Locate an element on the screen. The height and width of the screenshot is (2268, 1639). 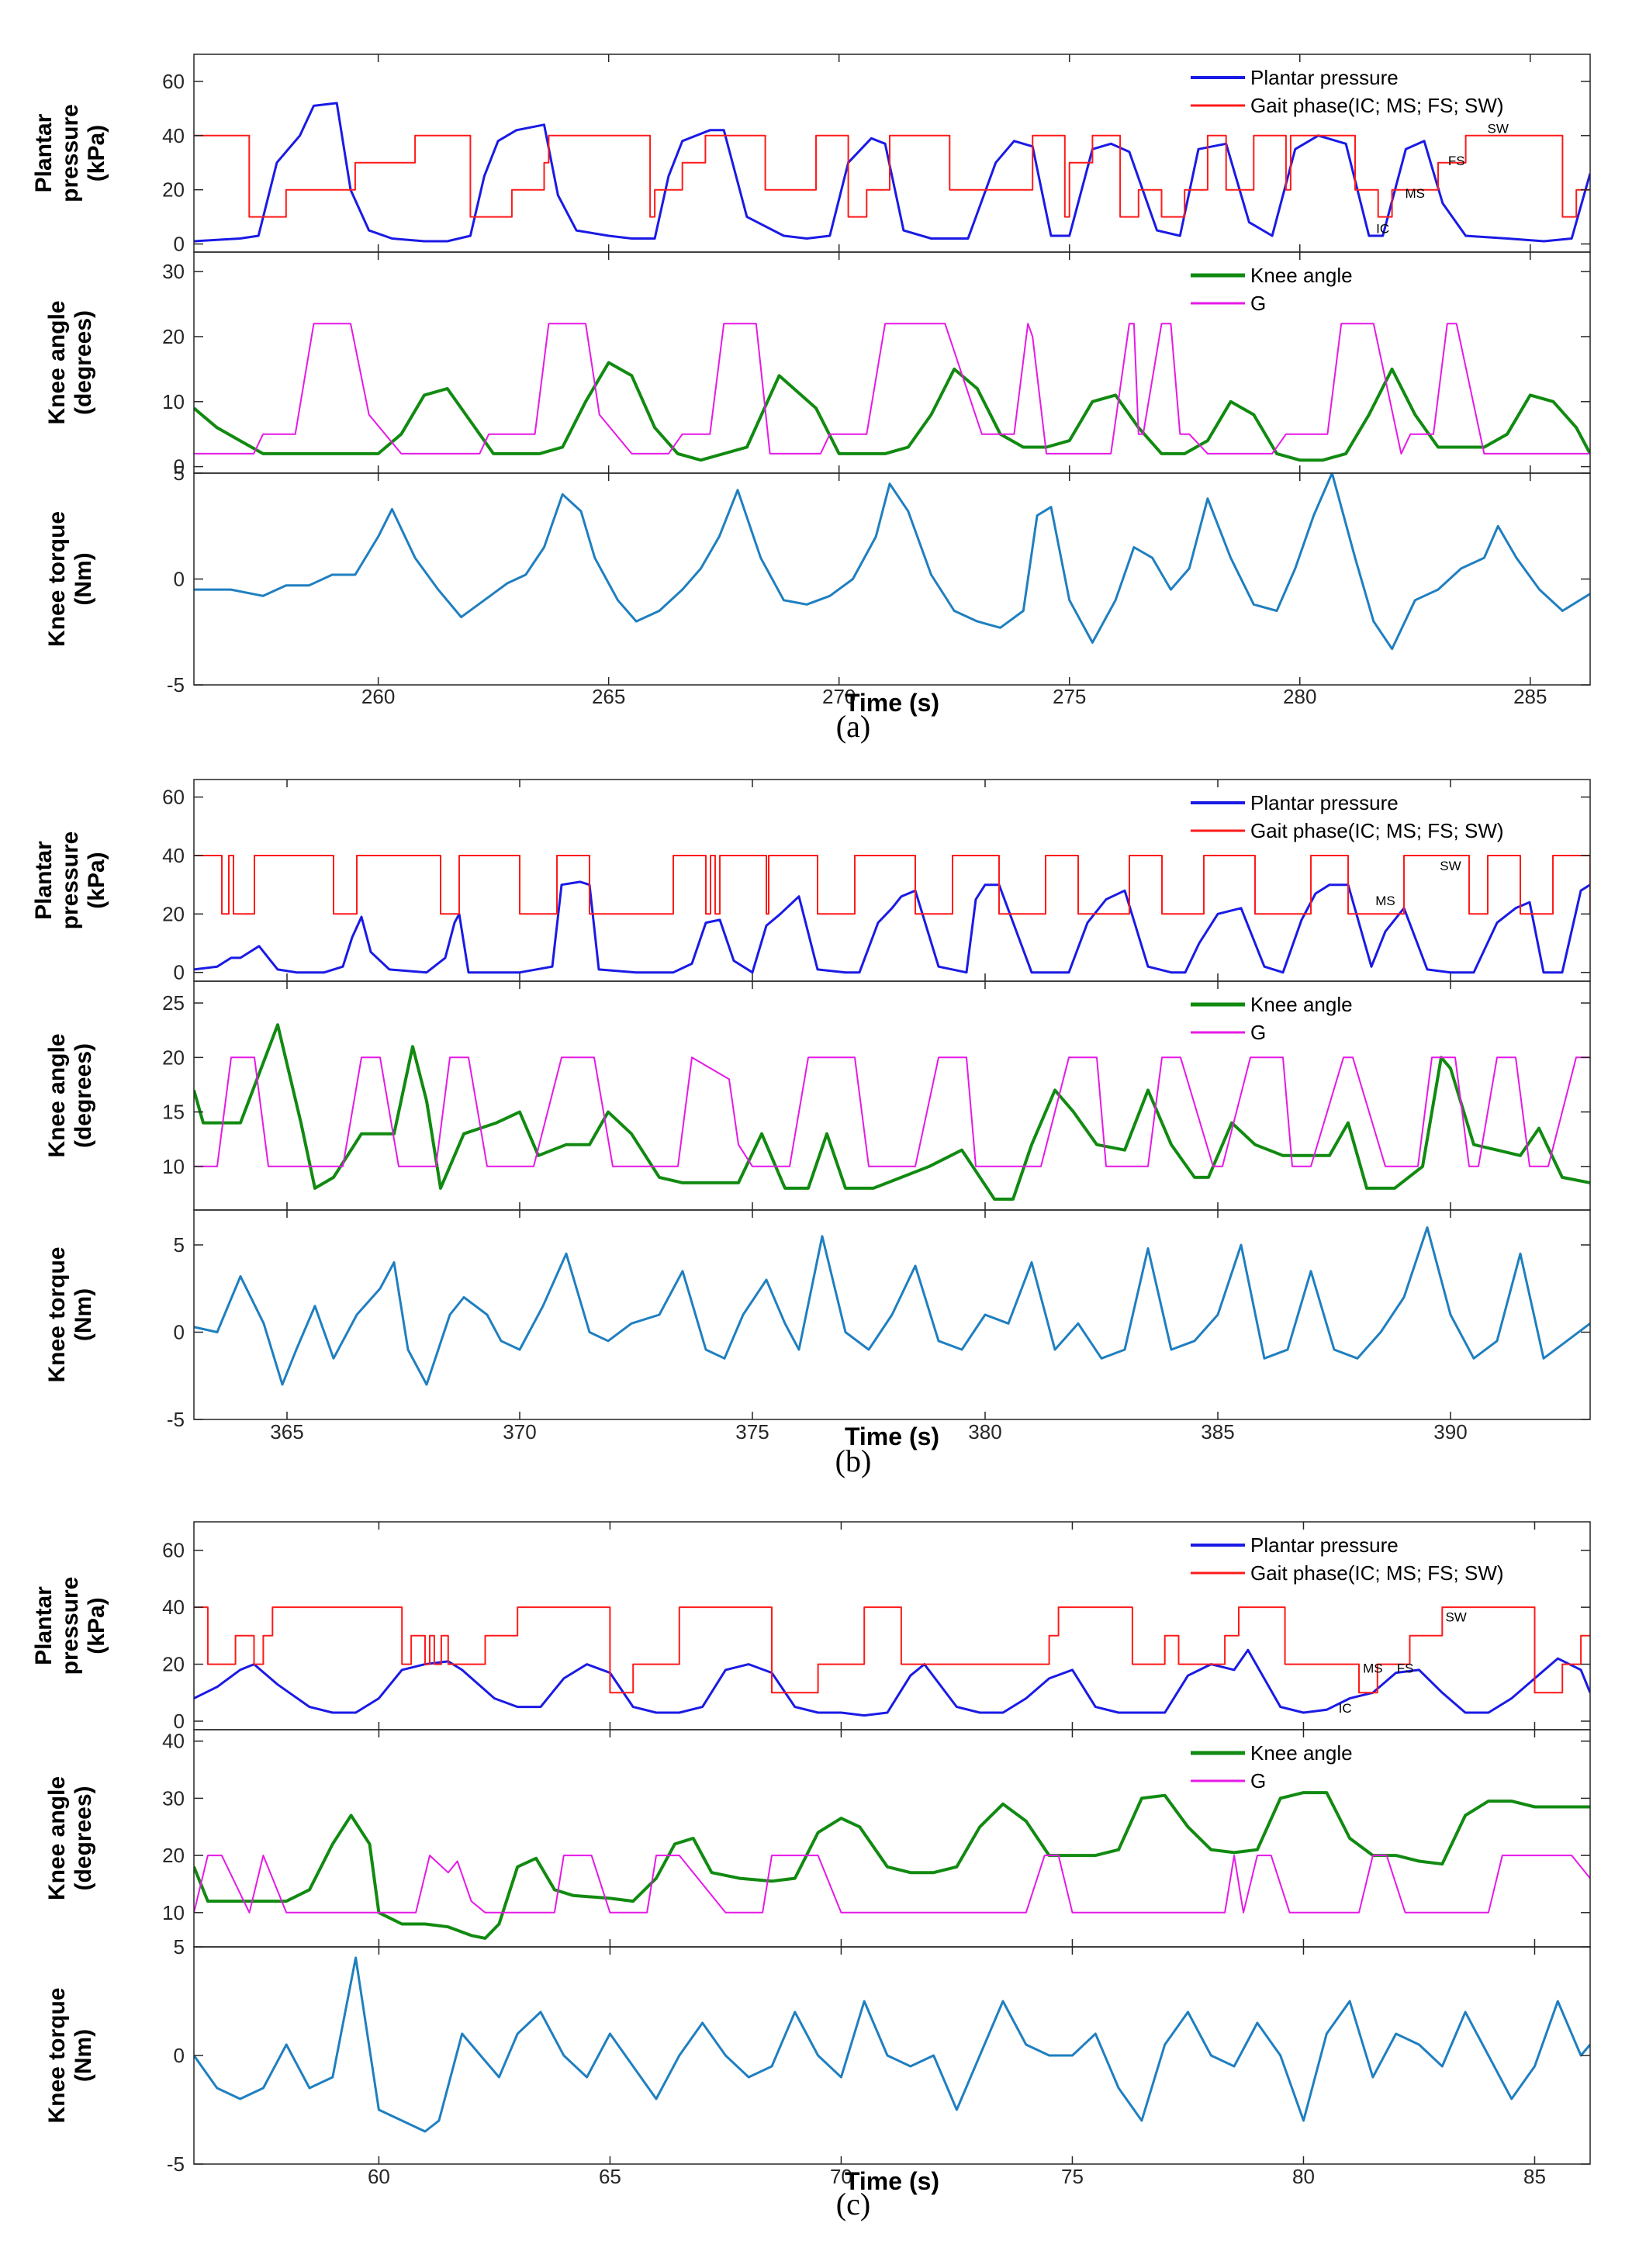
x-tick-label: 380 is located at coordinates (984, 1431).